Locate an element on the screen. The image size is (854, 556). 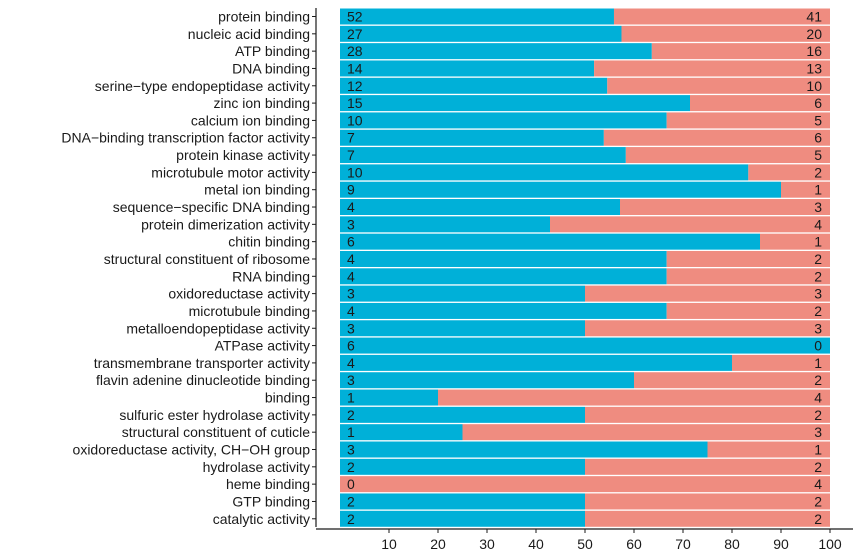
category-label: chitin binding is located at coordinates (269, 242).